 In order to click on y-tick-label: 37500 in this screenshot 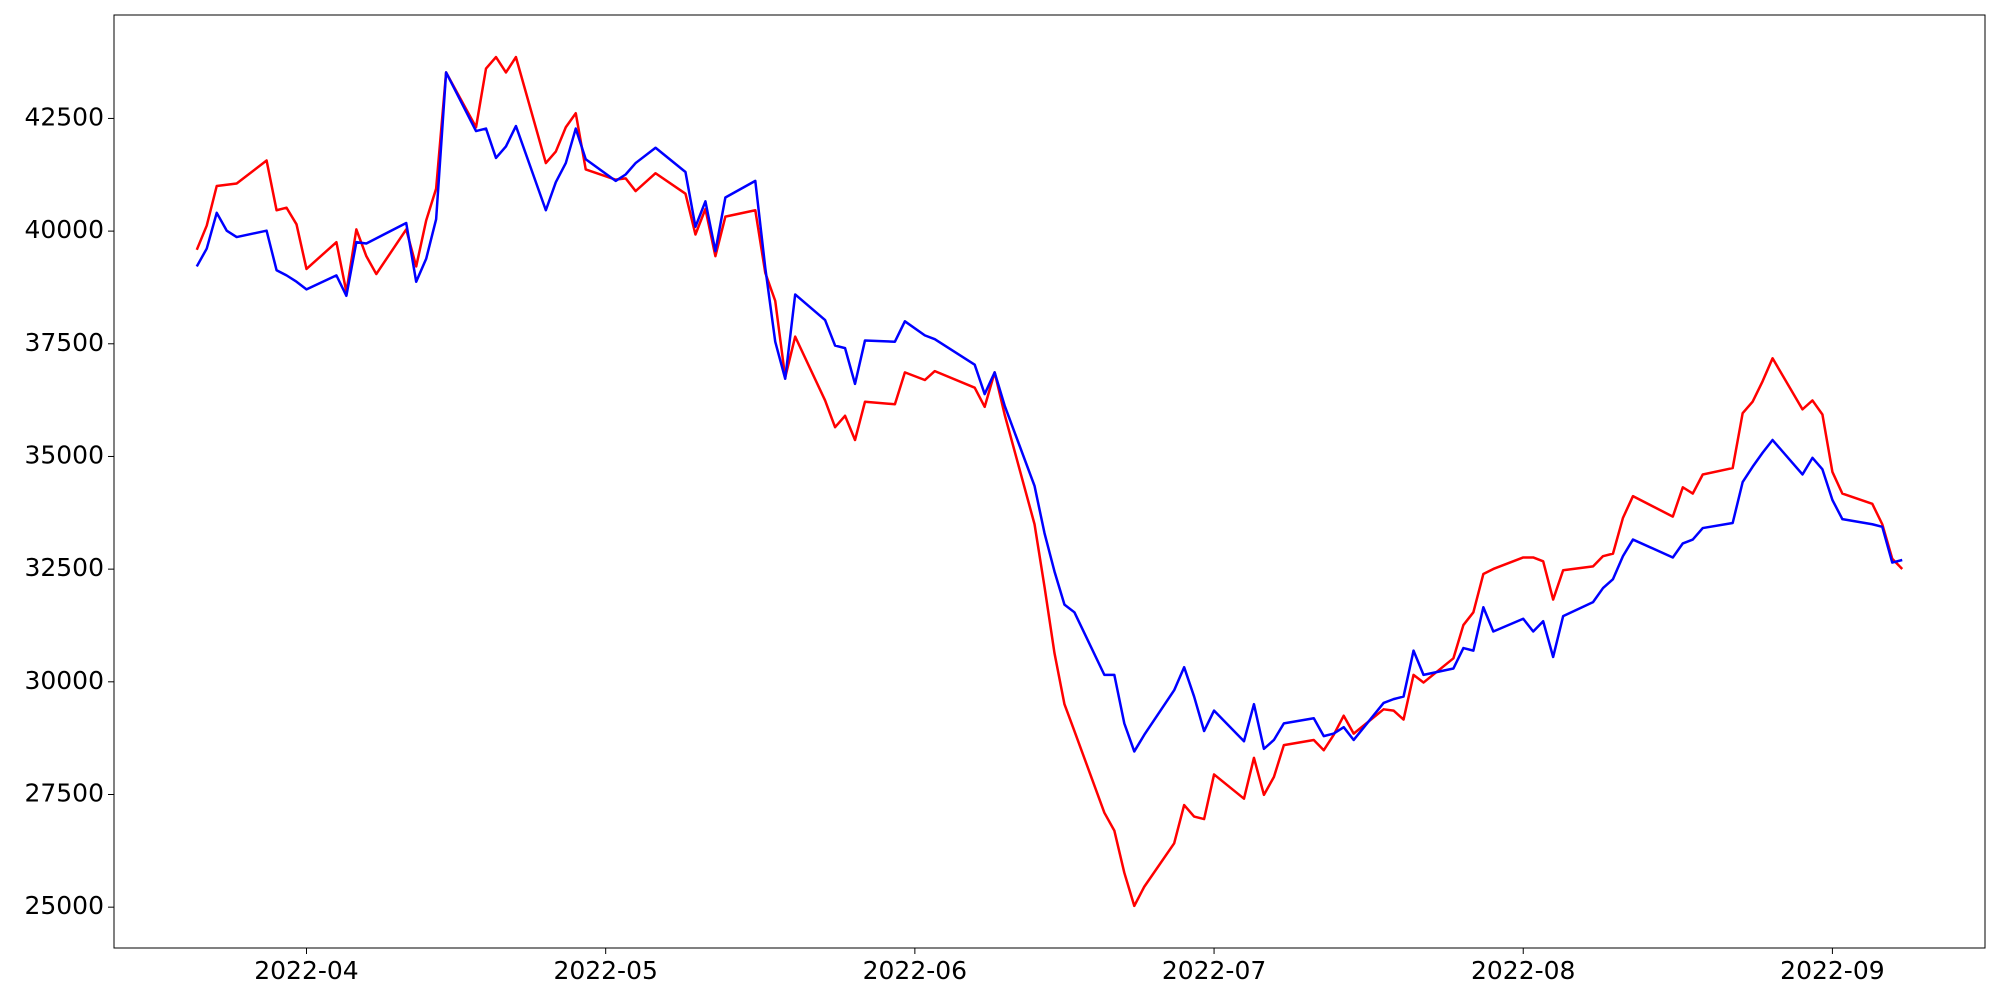, I will do `click(64, 342)`.